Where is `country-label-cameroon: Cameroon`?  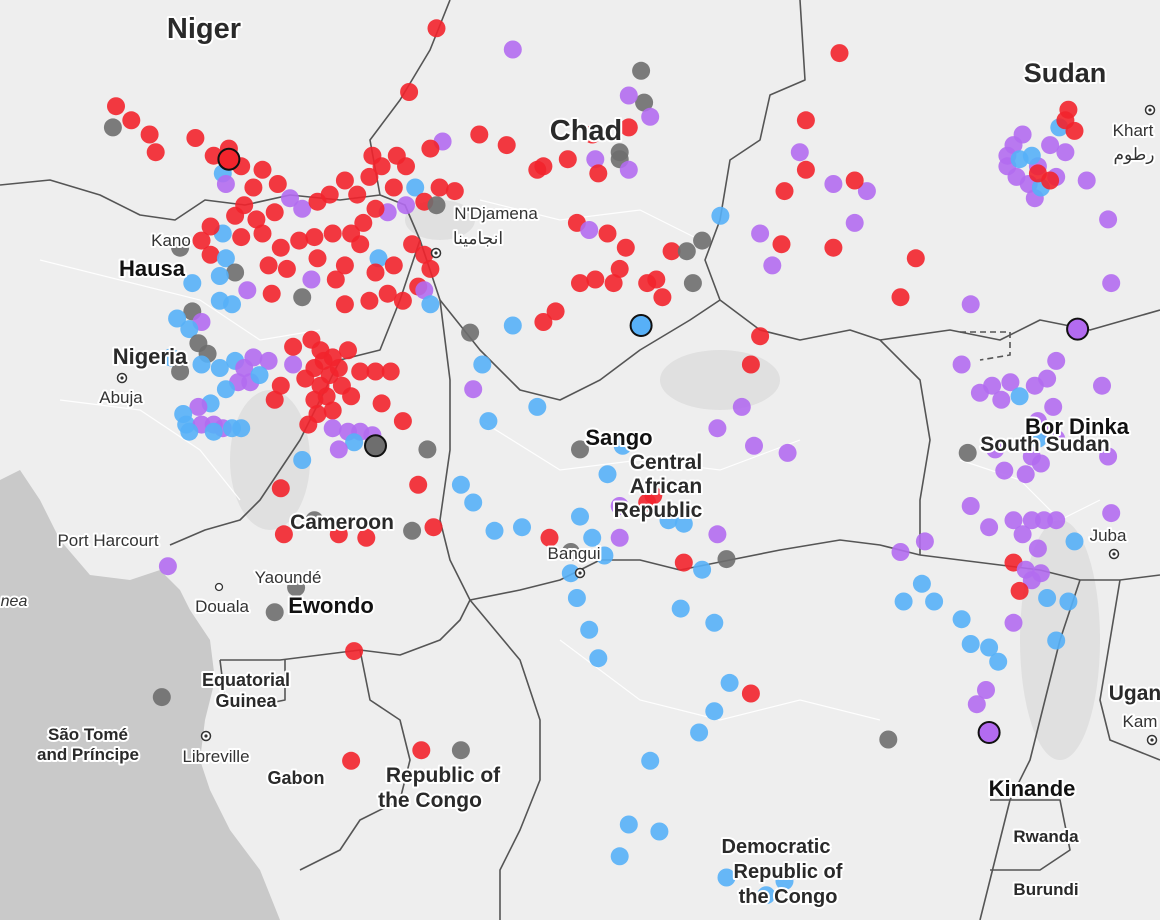
country-label-cameroon: Cameroon is located at coordinates (342, 522).